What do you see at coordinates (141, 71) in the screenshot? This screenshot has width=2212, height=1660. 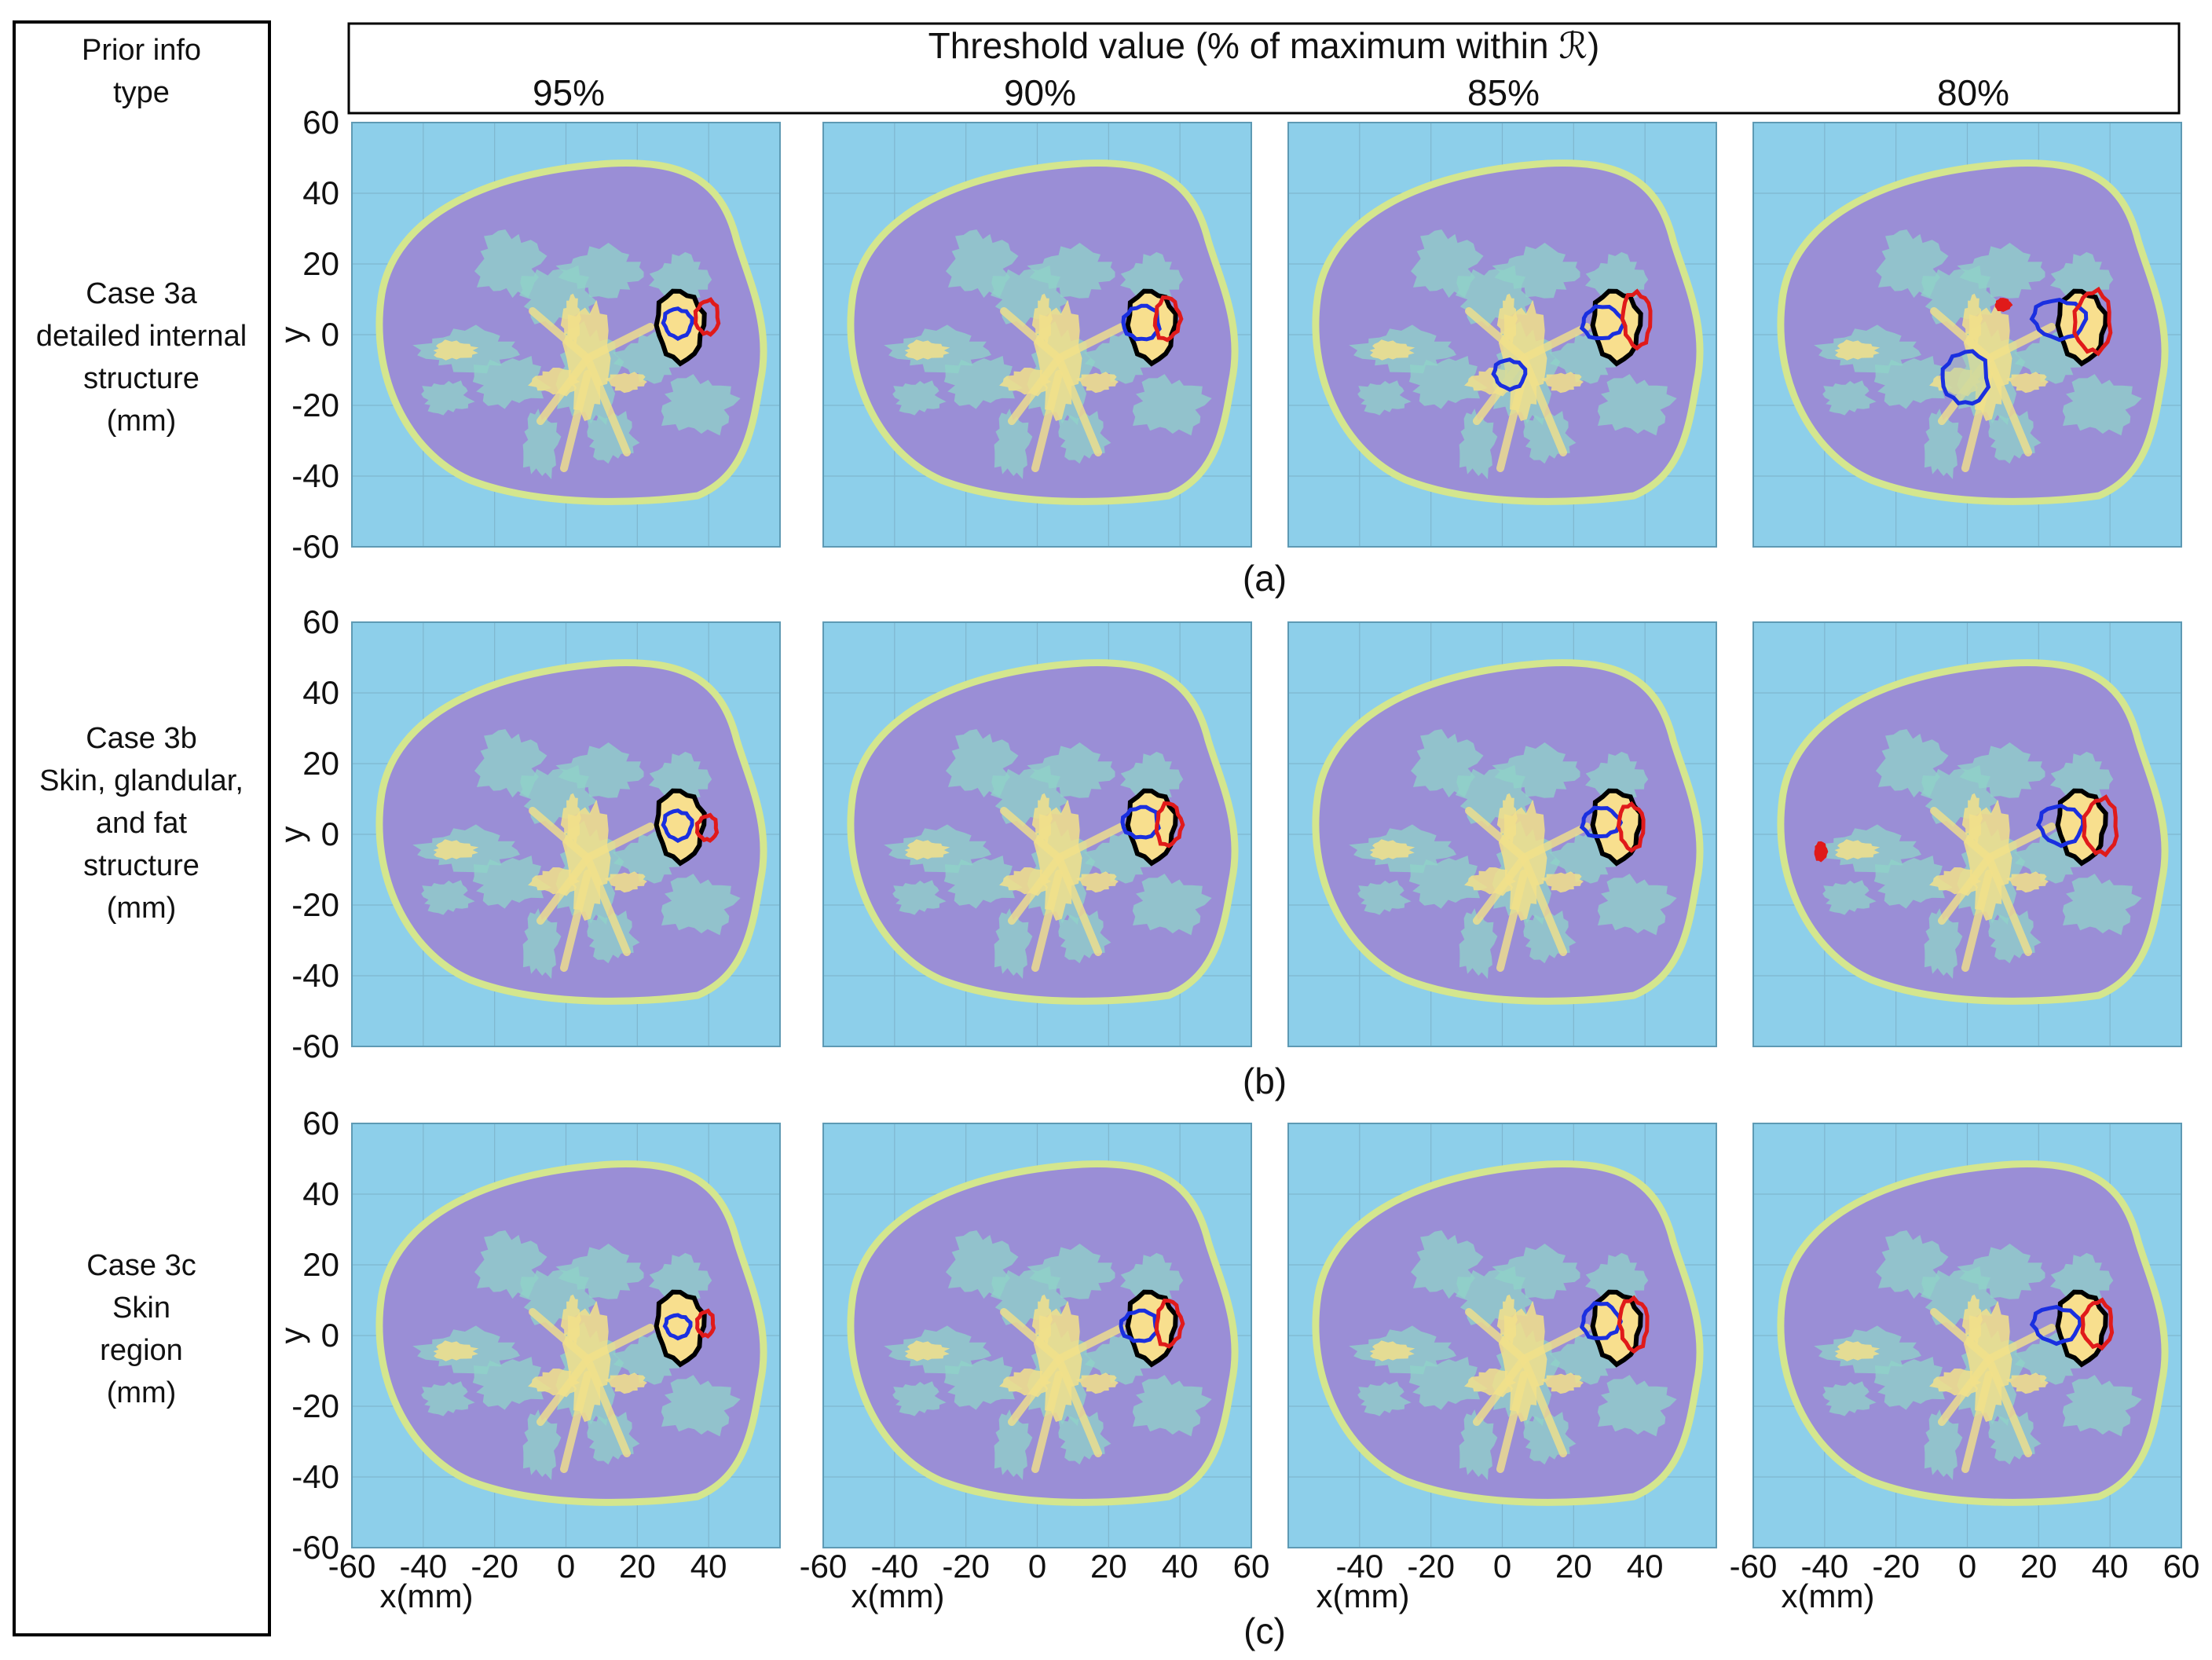 I see `left-panel-header: Prior info type` at bounding box center [141, 71].